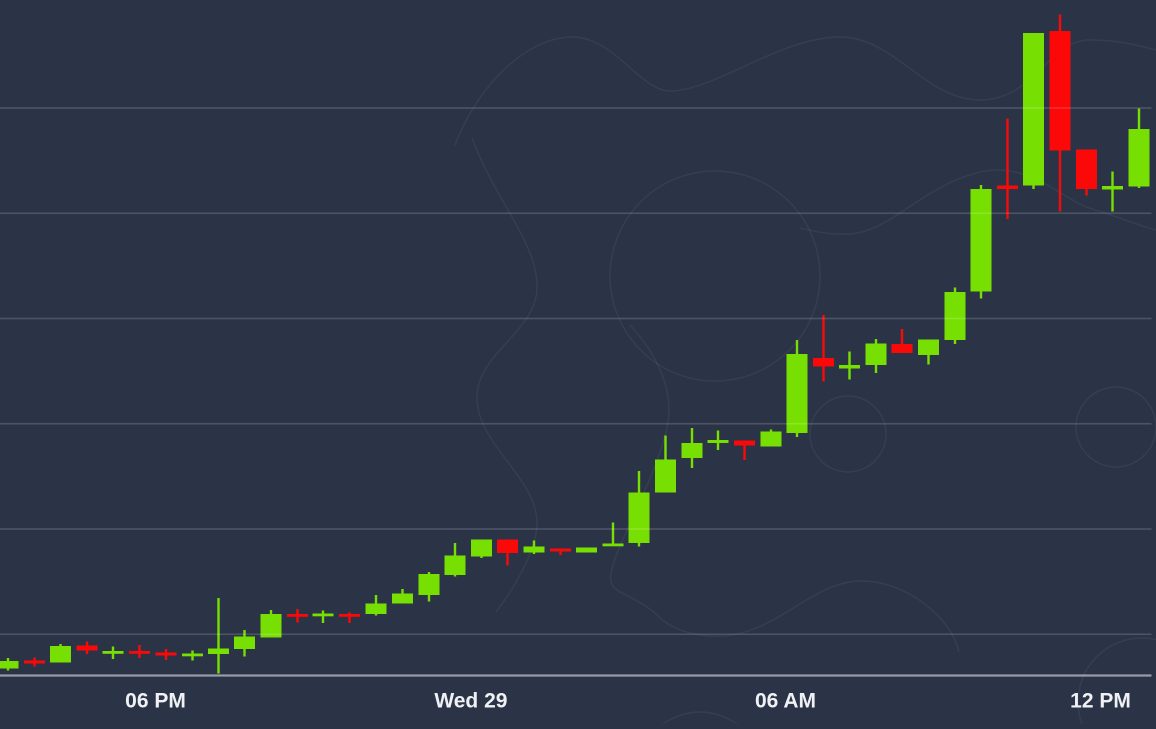  I want to click on svg-text: 06 PM, so click(155, 701).